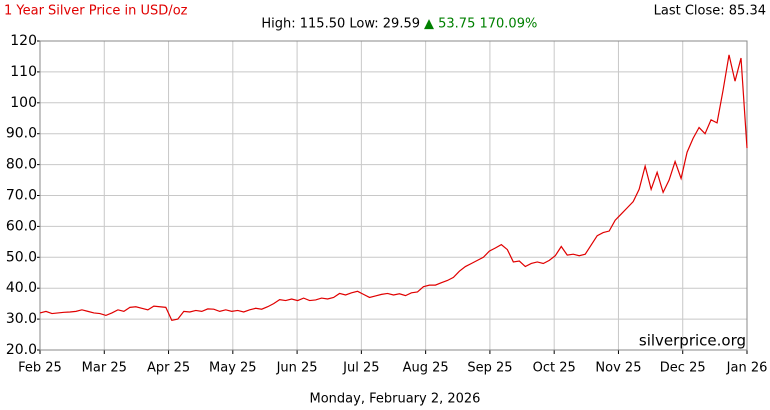  Describe the element at coordinates (360, 368) in the screenshot. I see `x-tick-label: Jul 25` at that location.